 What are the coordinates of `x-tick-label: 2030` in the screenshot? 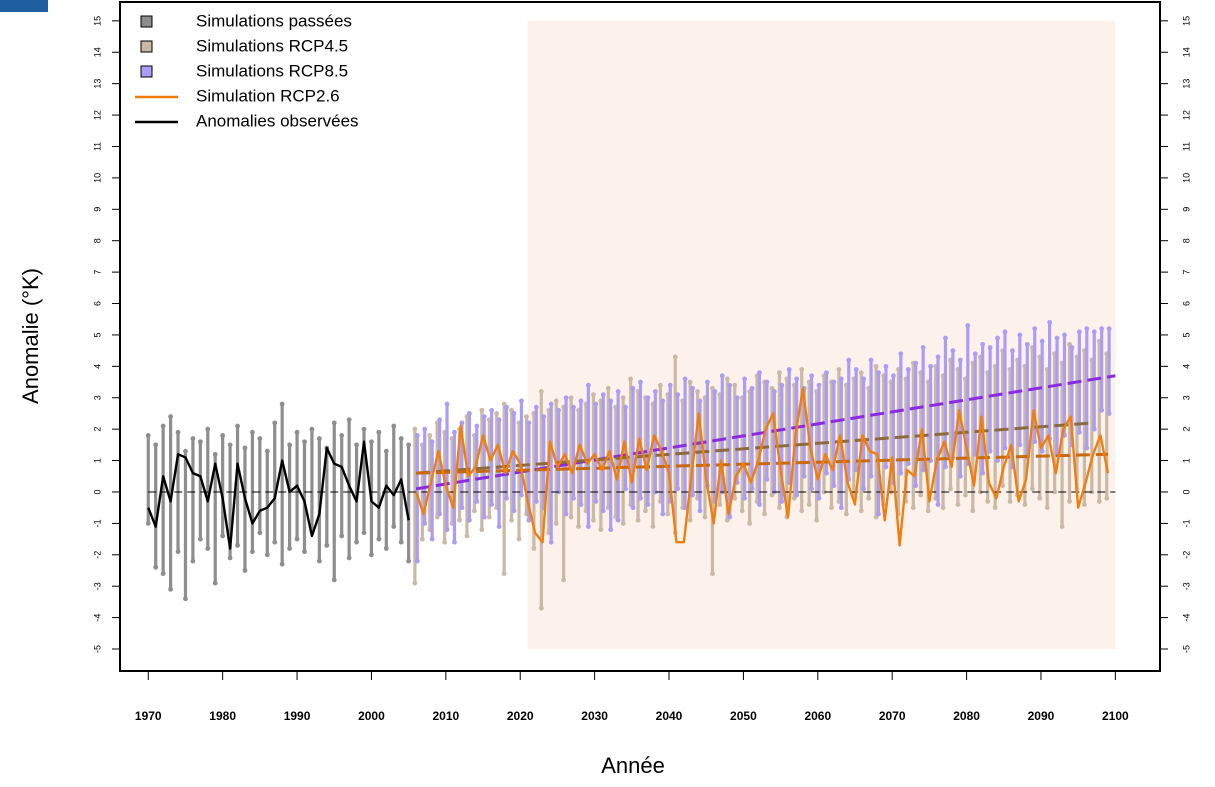 It's located at (594, 716).